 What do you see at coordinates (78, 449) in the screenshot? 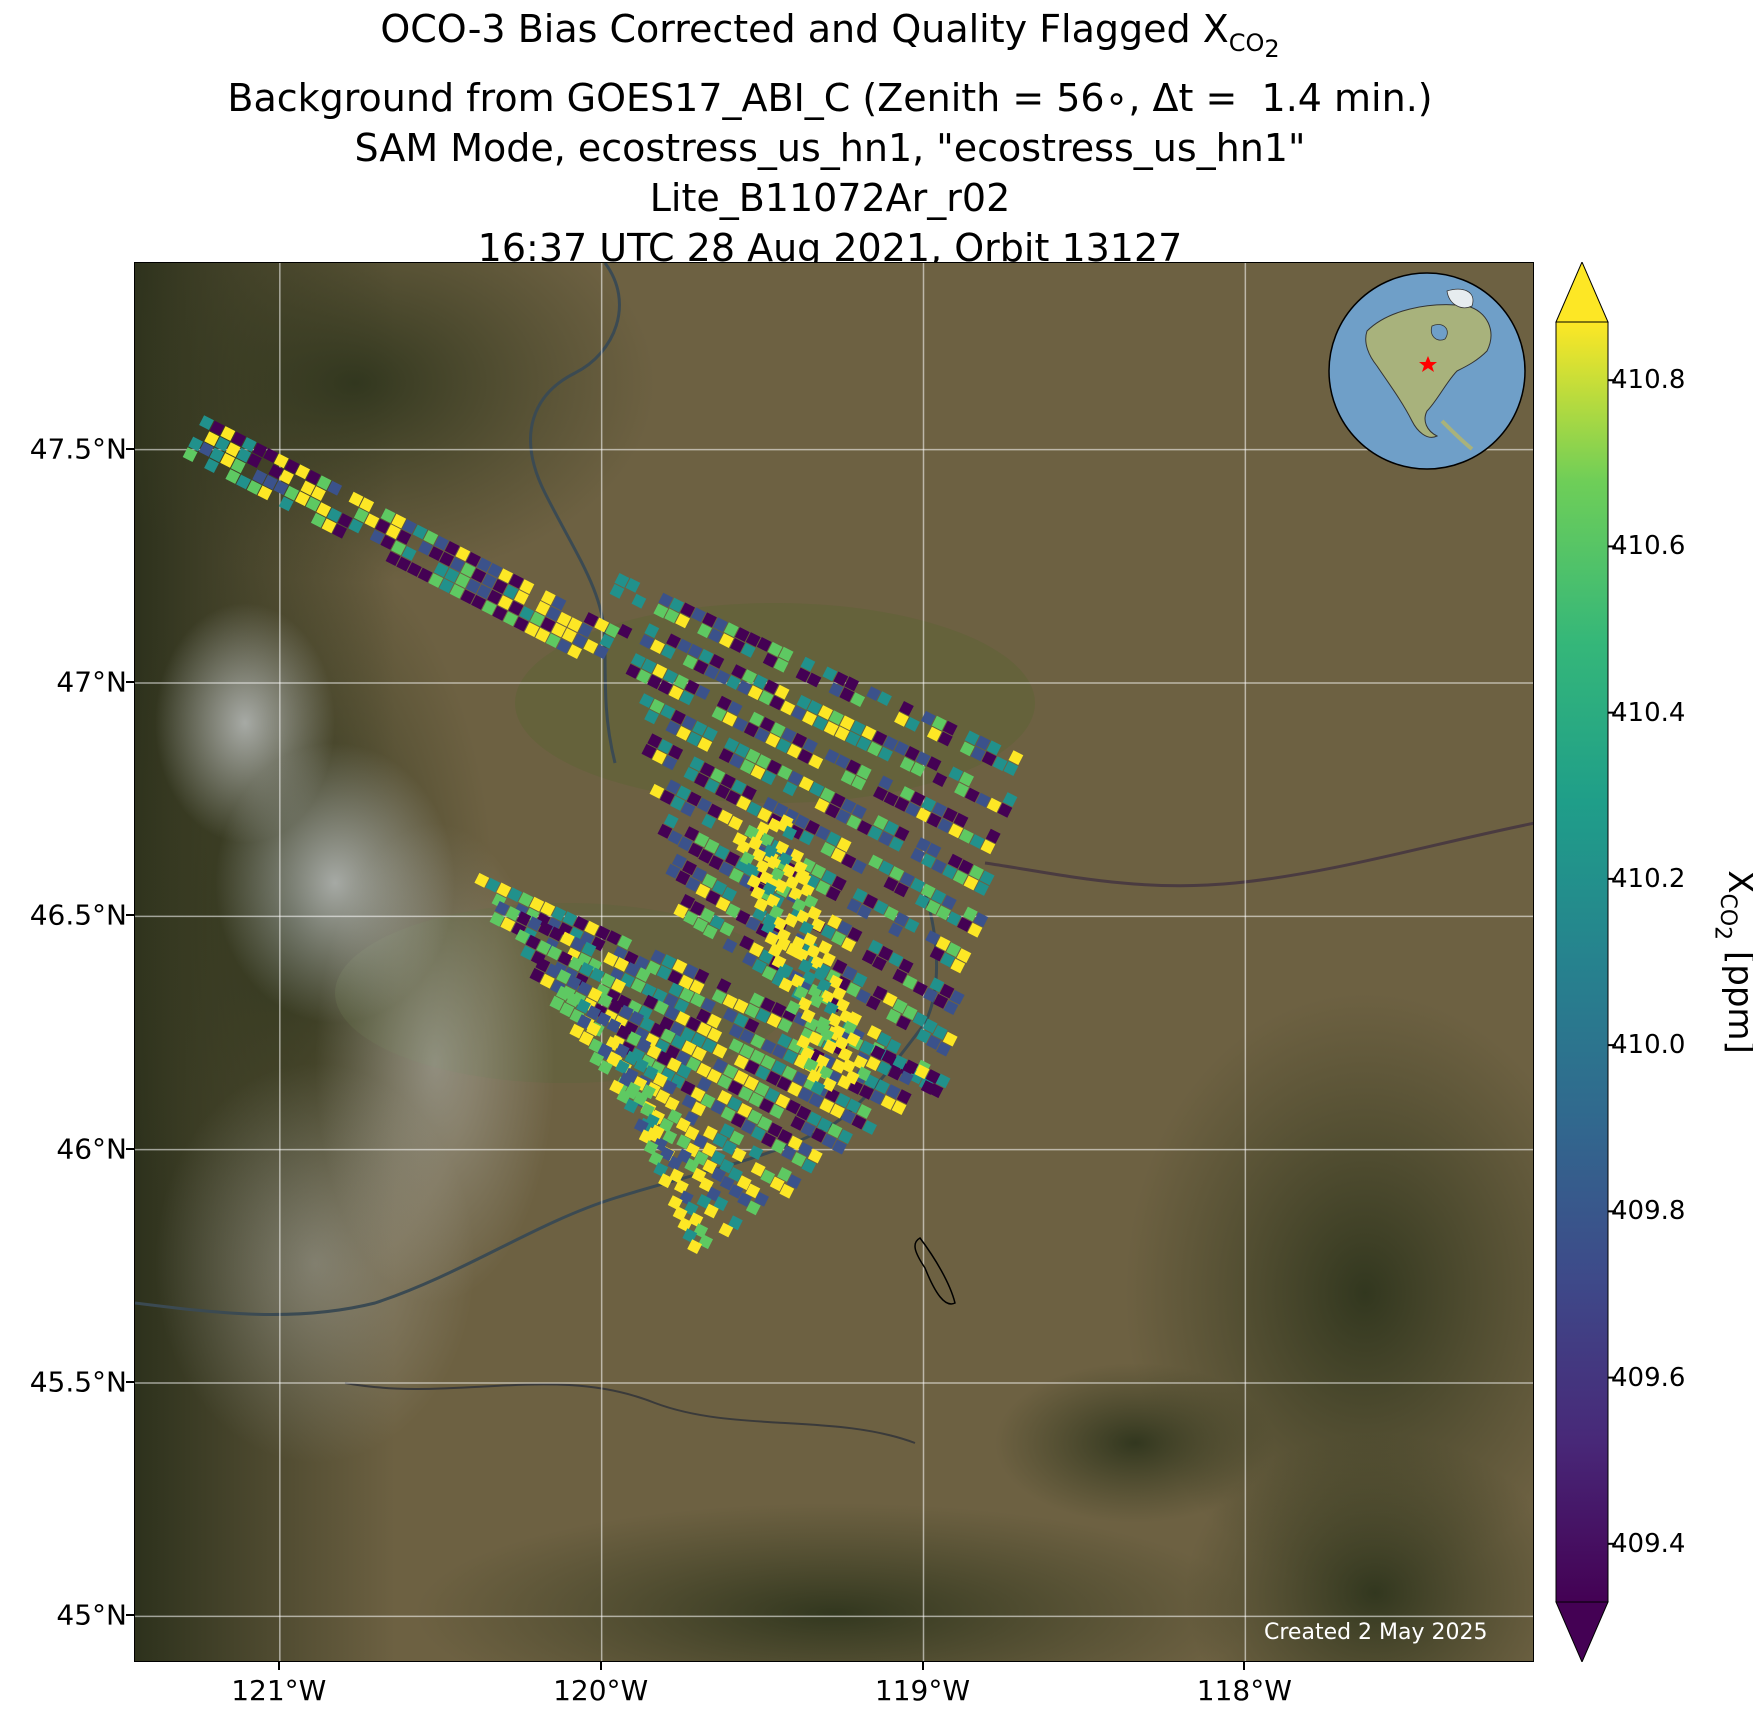
I see `y-tick-label: 47.5°N` at bounding box center [78, 449].